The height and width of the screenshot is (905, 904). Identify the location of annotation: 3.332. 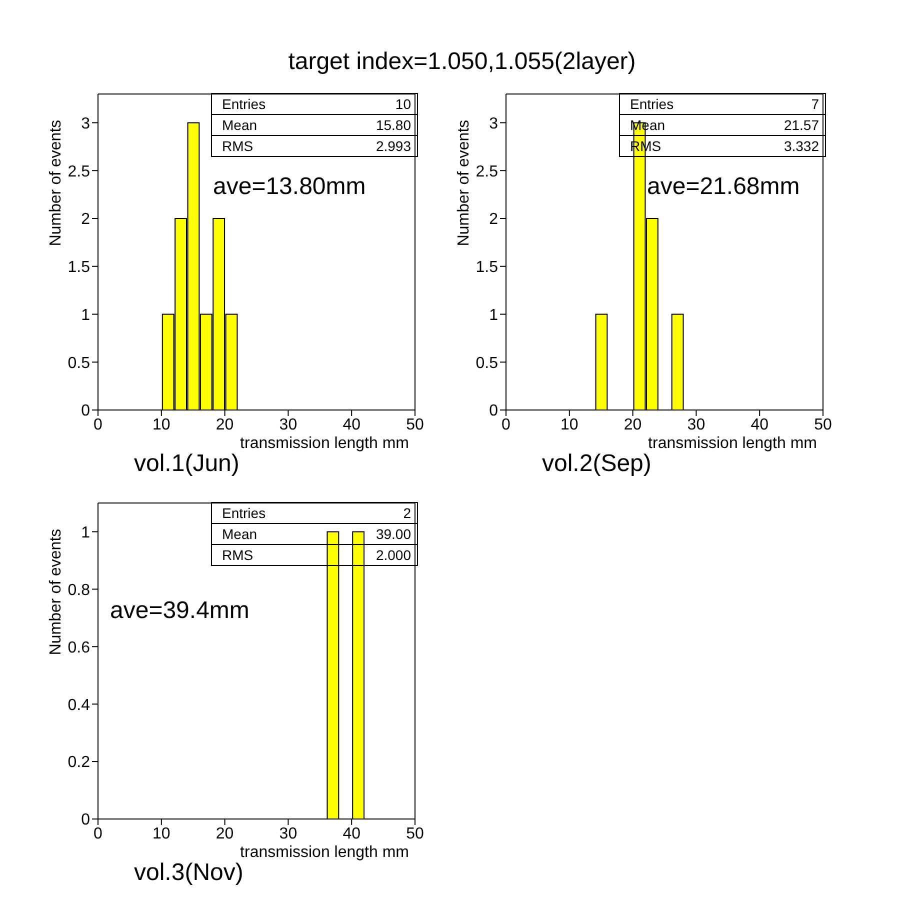
(801, 146).